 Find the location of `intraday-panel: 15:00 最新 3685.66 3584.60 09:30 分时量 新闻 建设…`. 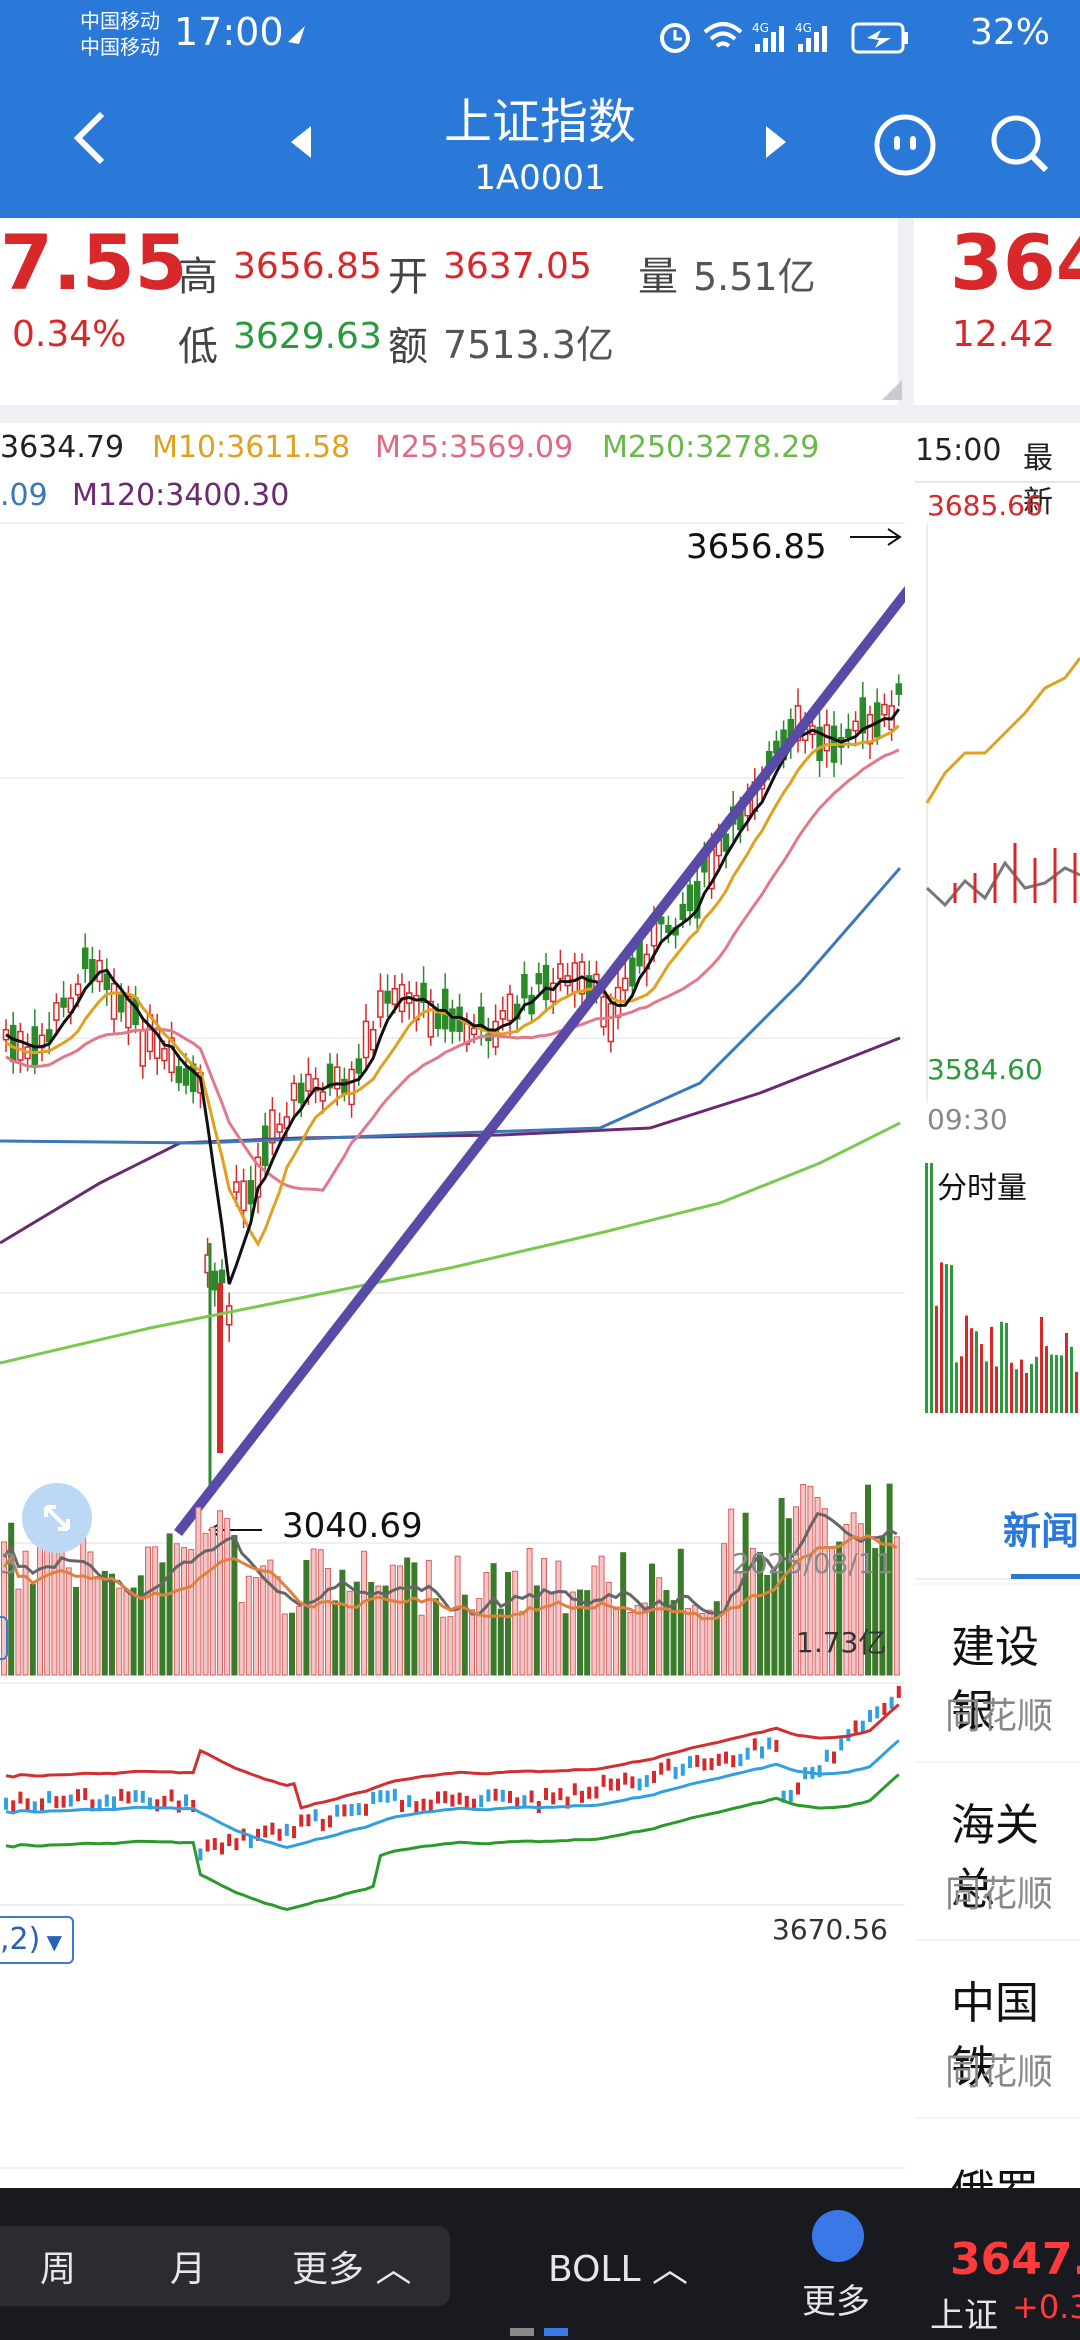

intraday-panel: 15:00 最新 3685.66 3584.60 09:30 分时量 新闻 建设… is located at coordinates (997, 1305).